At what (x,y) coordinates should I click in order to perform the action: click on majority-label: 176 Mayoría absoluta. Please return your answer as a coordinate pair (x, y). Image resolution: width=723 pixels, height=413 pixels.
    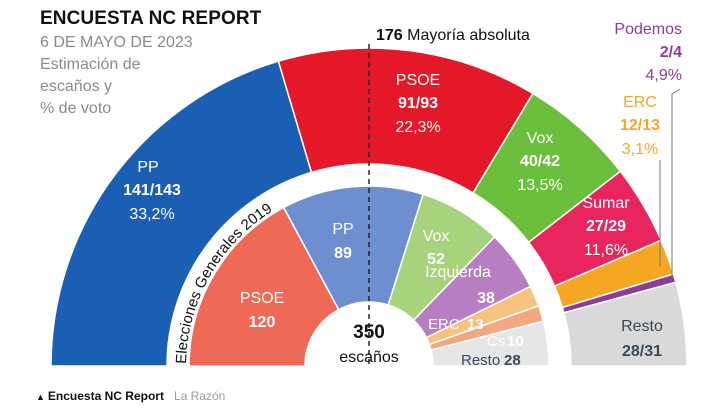
    Looking at the image, I should click on (453, 35).